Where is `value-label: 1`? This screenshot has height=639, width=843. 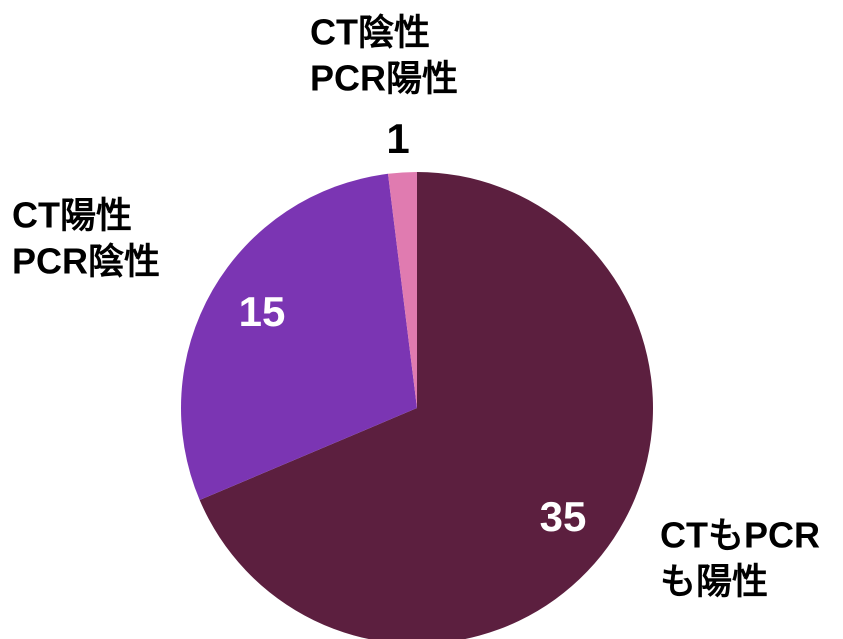
value-label: 1 is located at coordinates (397, 138).